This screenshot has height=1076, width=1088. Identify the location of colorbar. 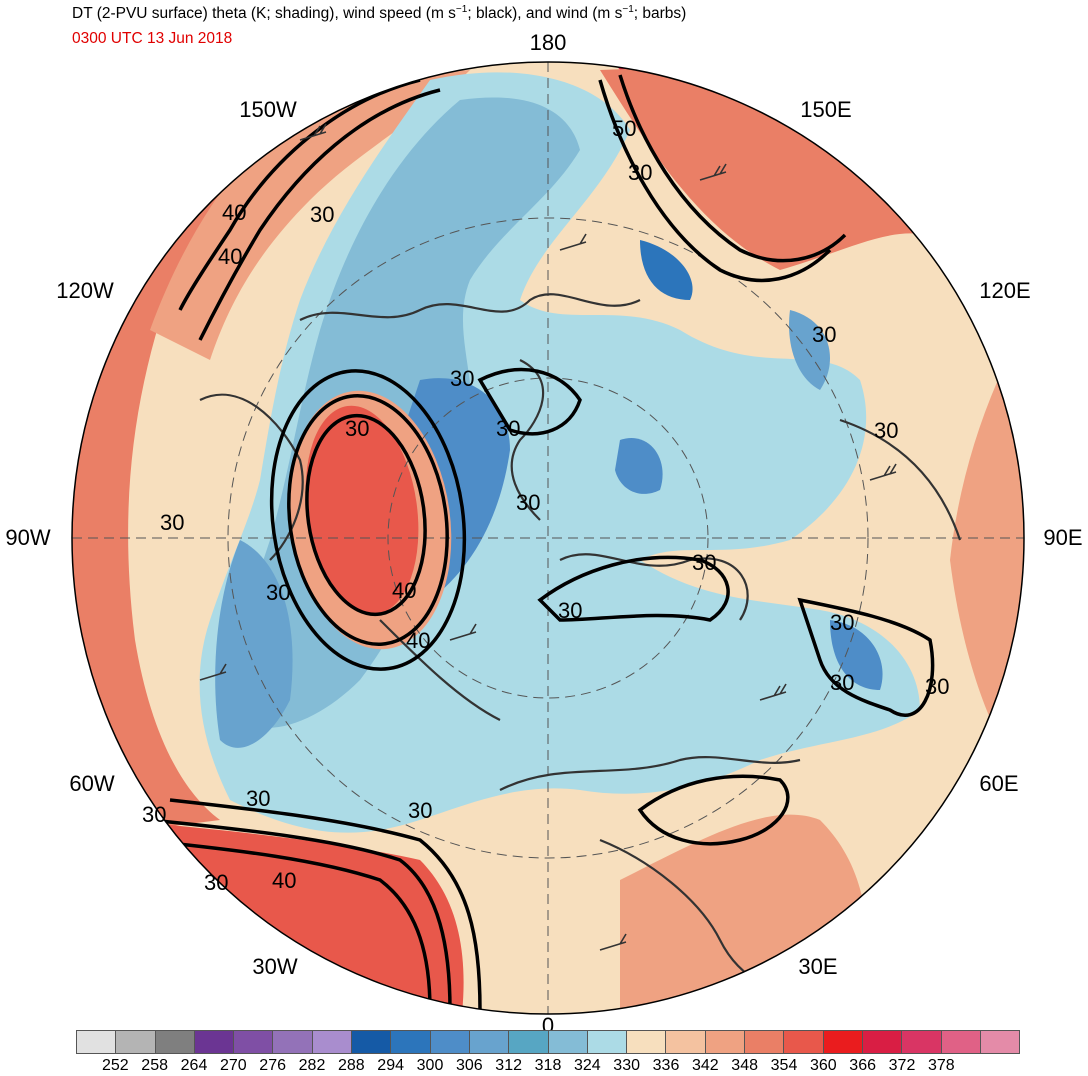
(548, 1042).